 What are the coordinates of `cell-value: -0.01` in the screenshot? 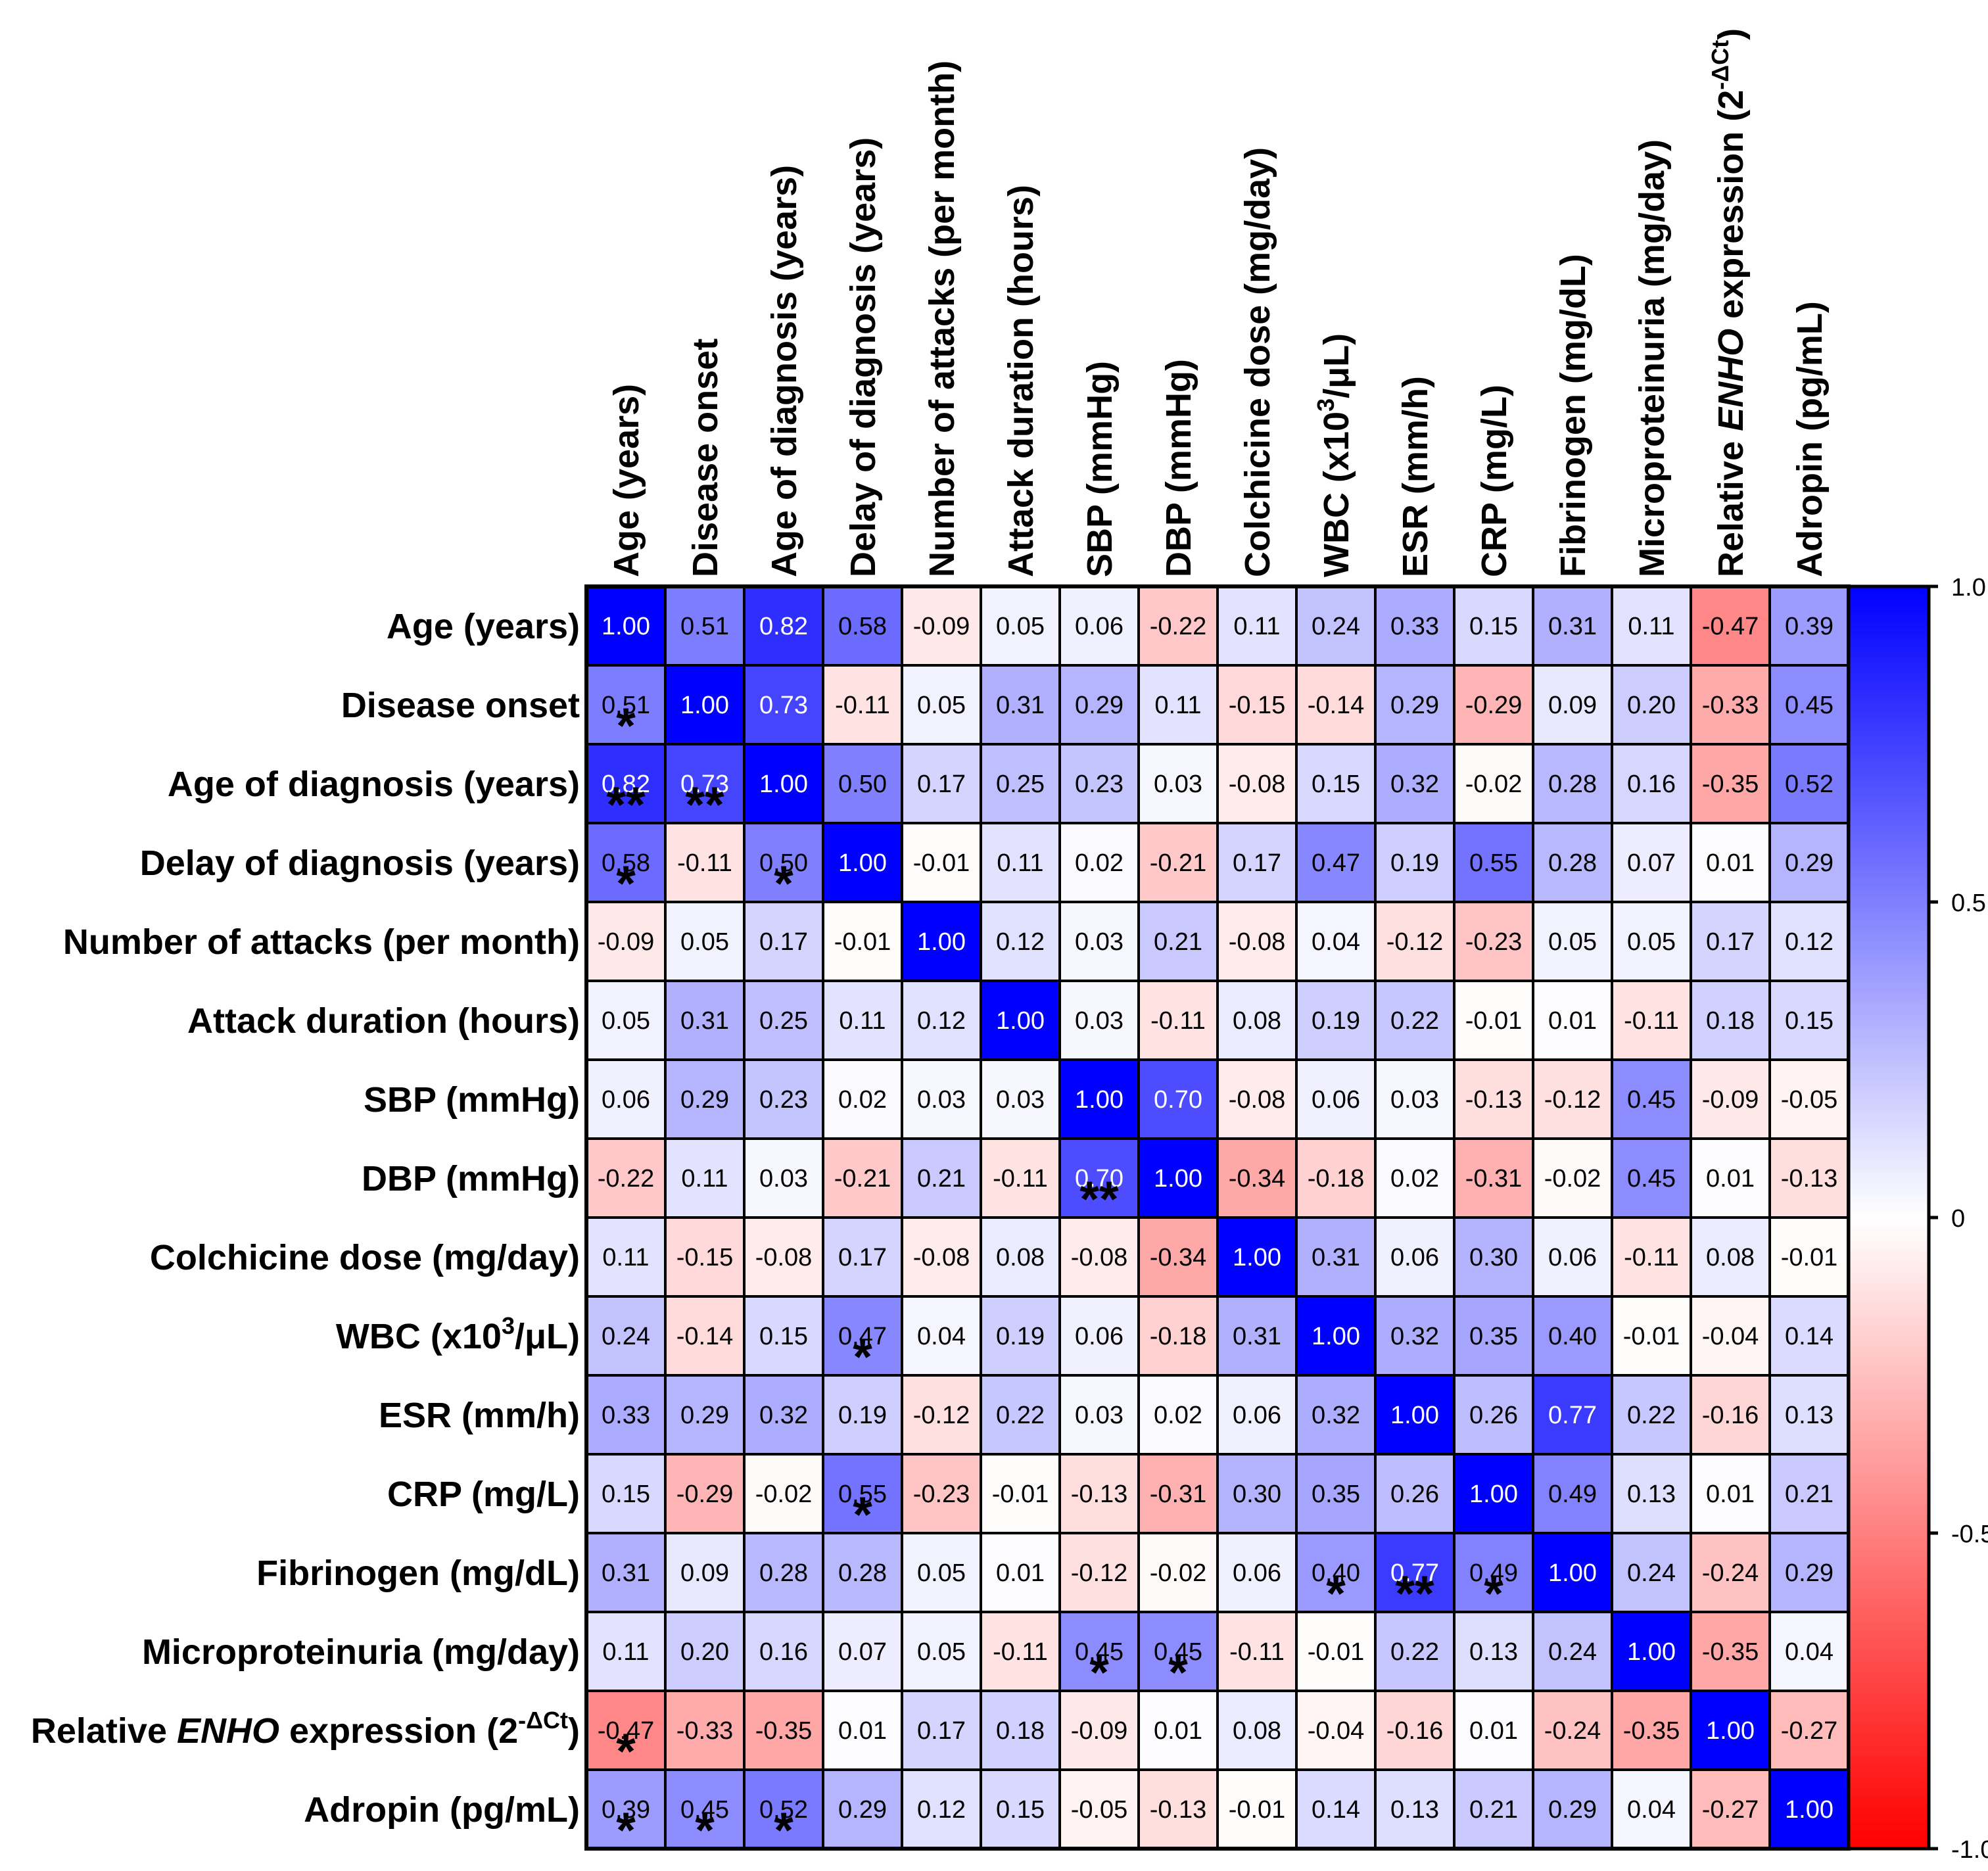 It's located at (1494, 1021).